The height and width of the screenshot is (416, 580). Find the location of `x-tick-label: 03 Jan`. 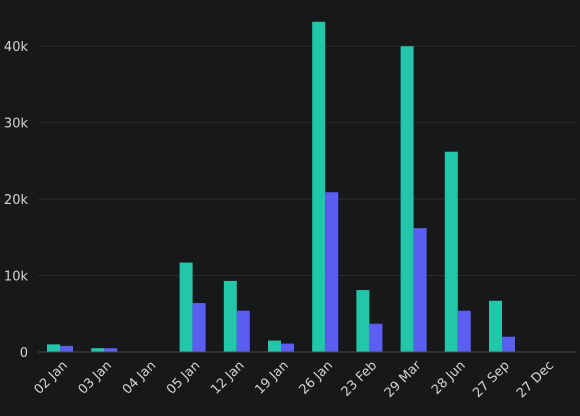

x-tick-label: 03 Jan is located at coordinates (95, 377).